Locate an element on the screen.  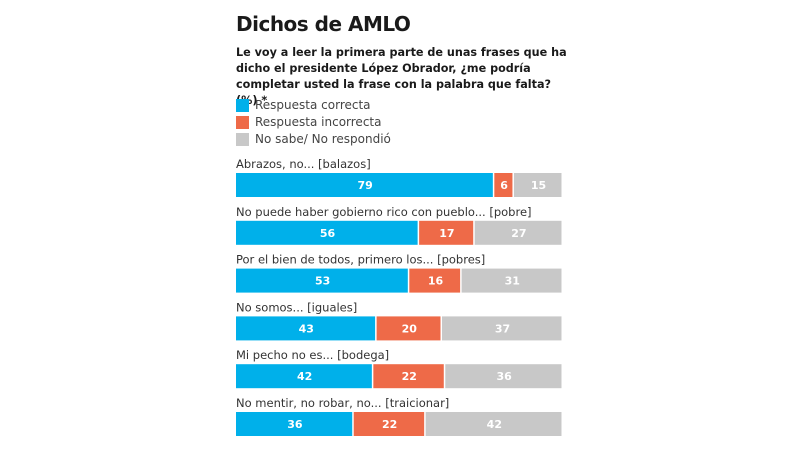
data-label: 20 is located at coordinates (410, 328).